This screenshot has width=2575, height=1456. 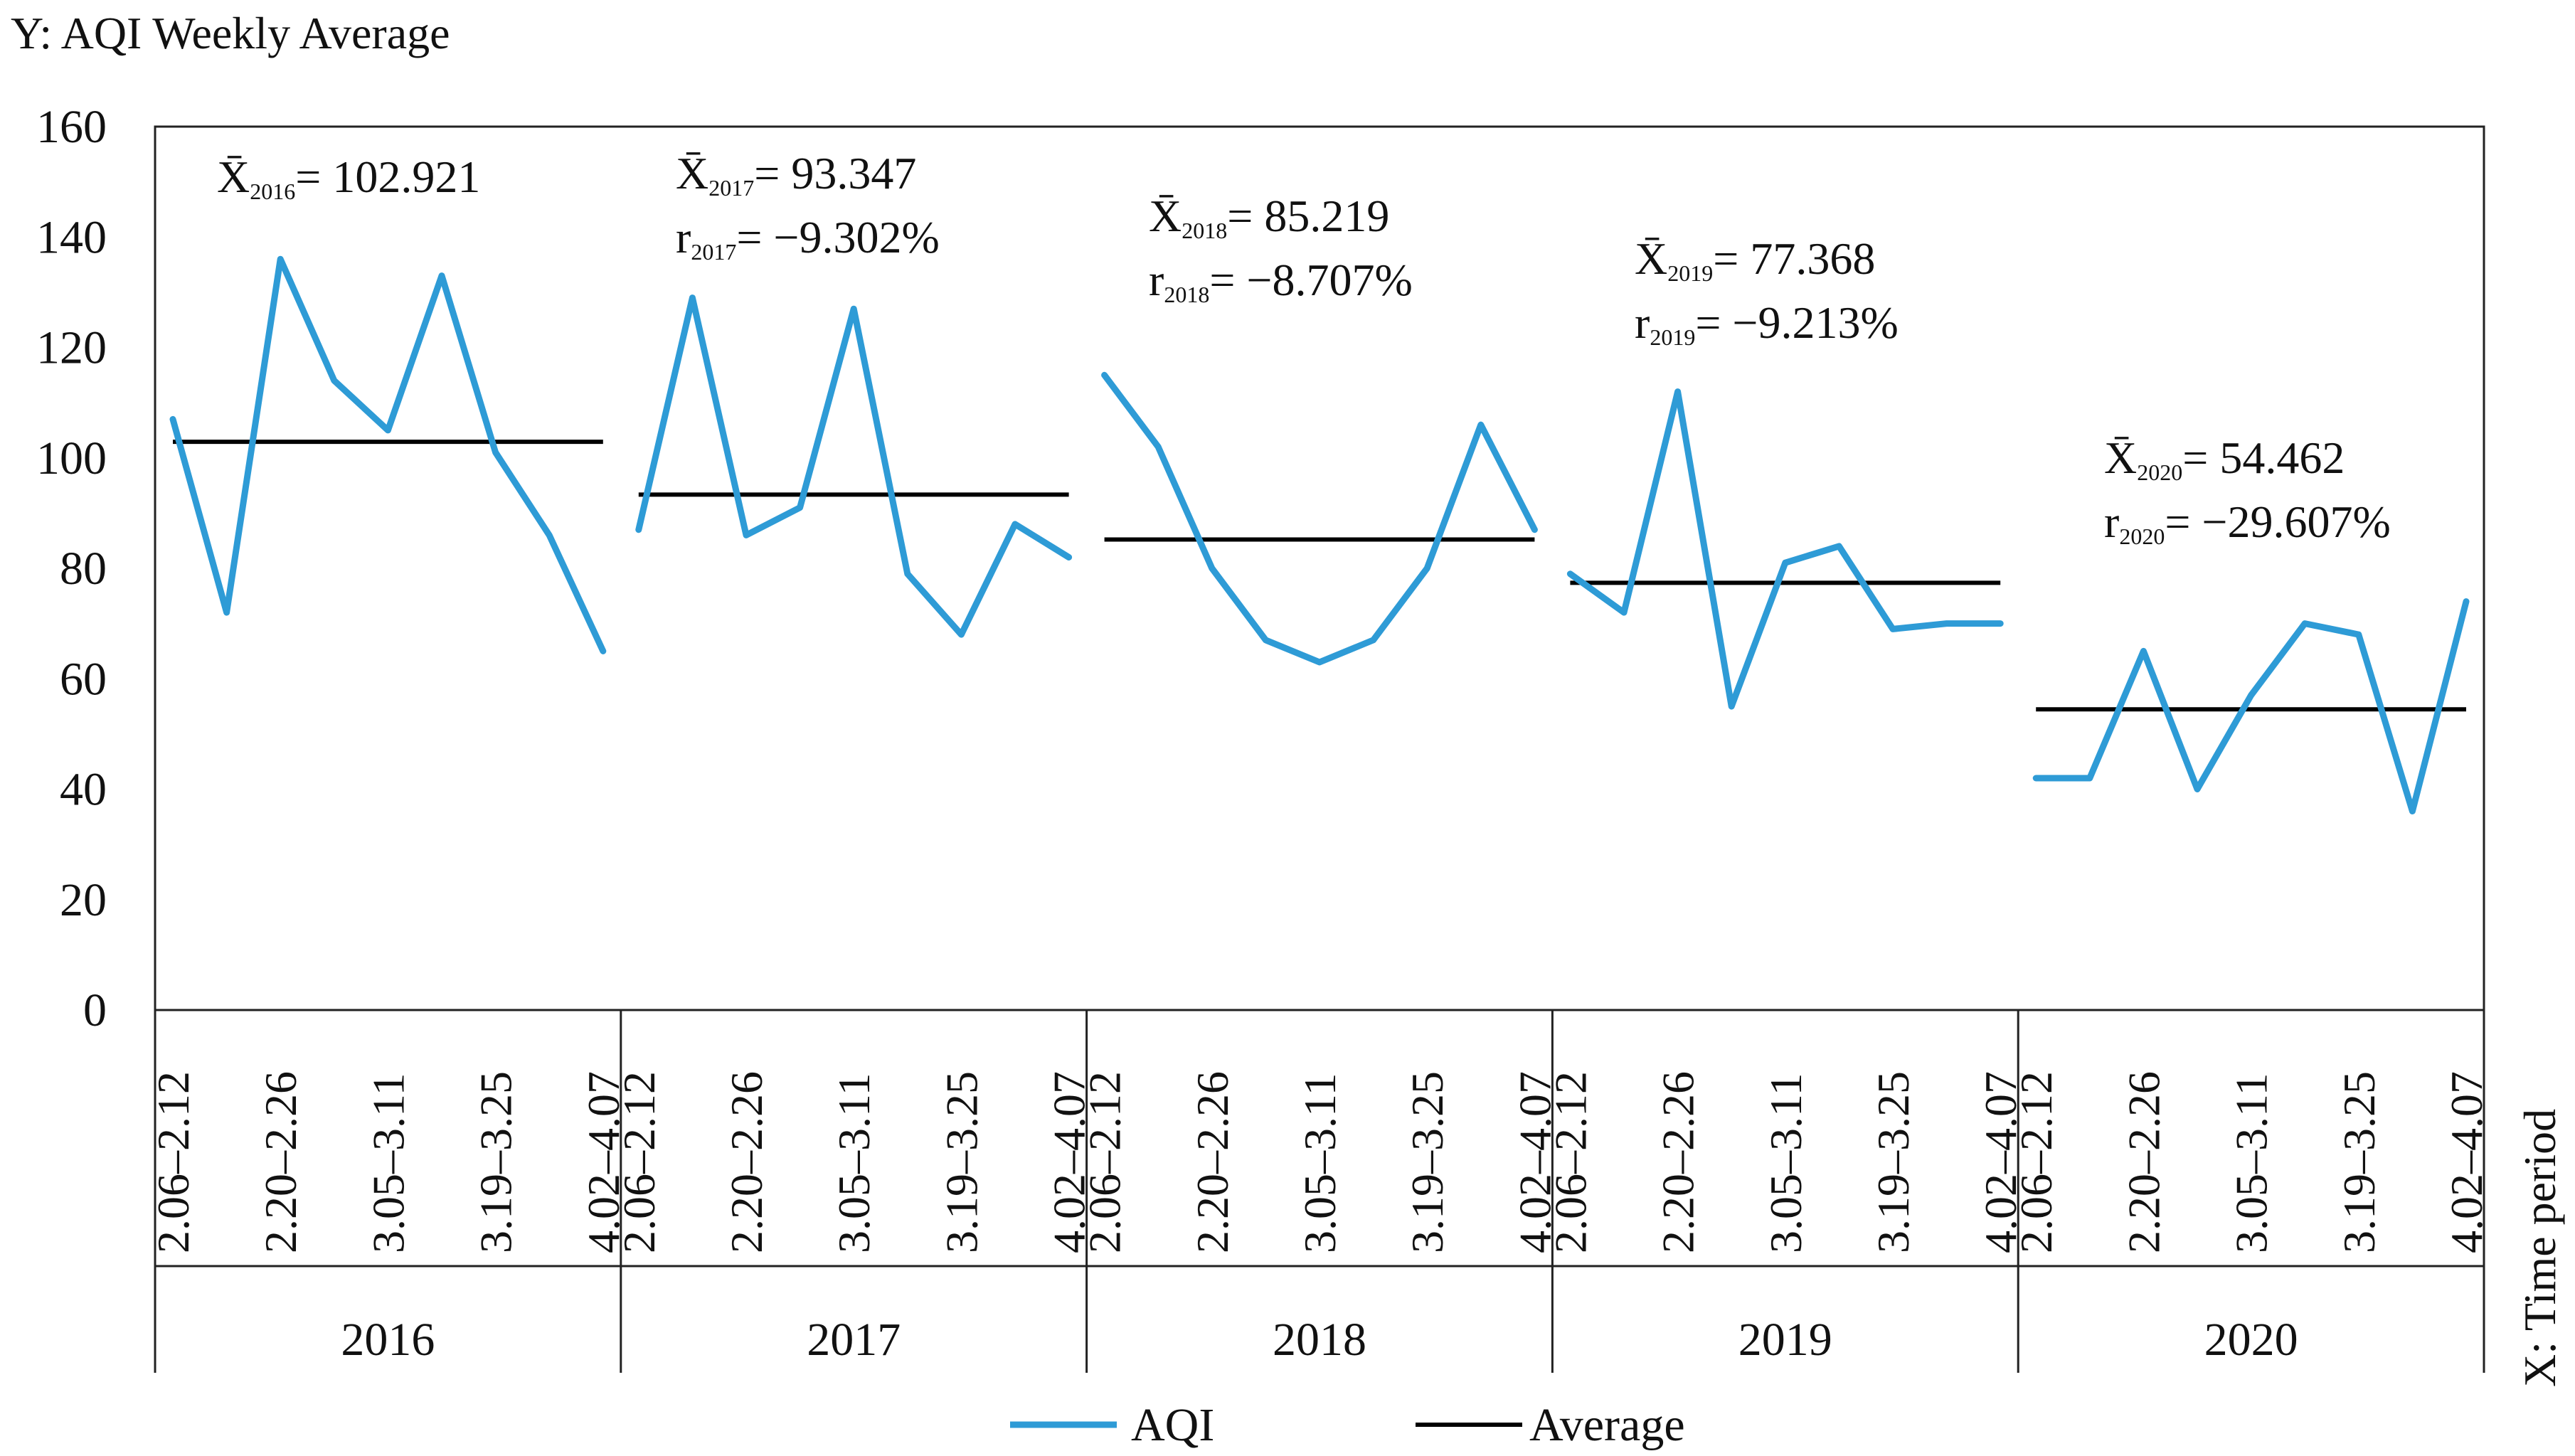 What do you see at coordinates (71, 348) in the screenshot?
I see `y-tick-label: 120` at bounding box center [71, 348].